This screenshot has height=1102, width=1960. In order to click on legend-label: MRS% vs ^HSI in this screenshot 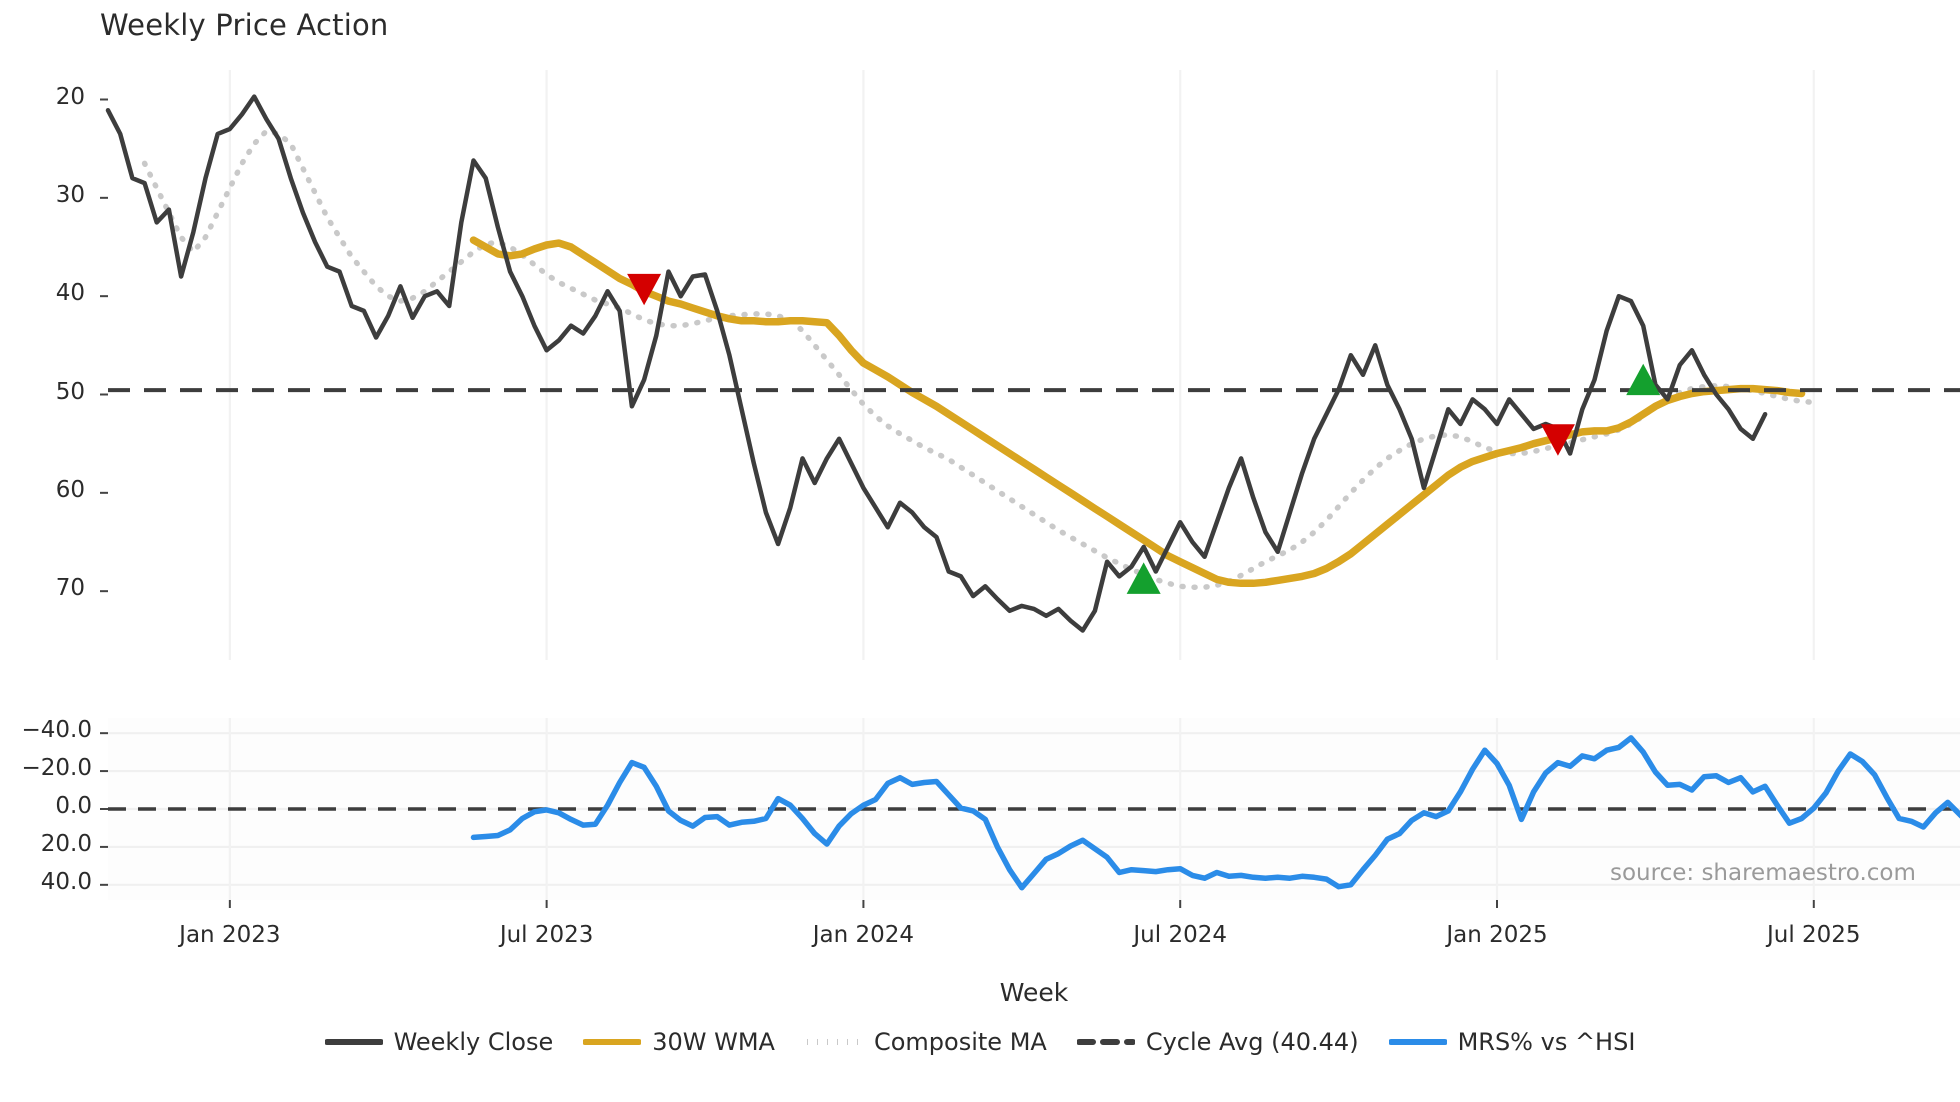, I will do `click(1546, 1042)`.